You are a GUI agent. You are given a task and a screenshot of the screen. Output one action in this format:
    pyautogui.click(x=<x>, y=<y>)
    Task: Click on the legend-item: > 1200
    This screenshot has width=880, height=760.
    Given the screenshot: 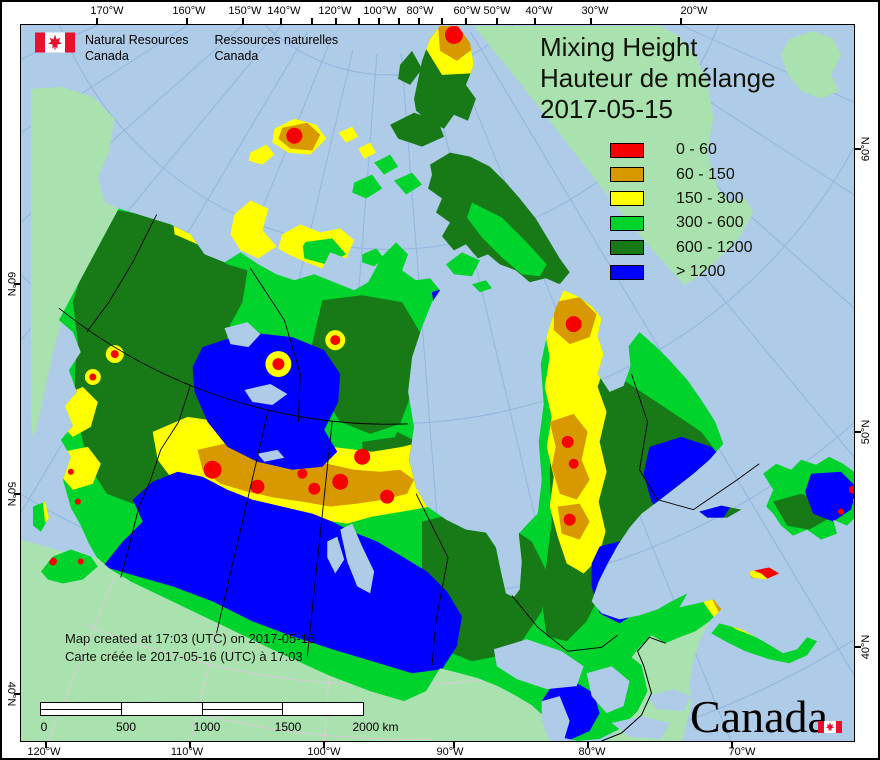 What is the action you would take?
    pyautogui.click(x=681, y=272)
    